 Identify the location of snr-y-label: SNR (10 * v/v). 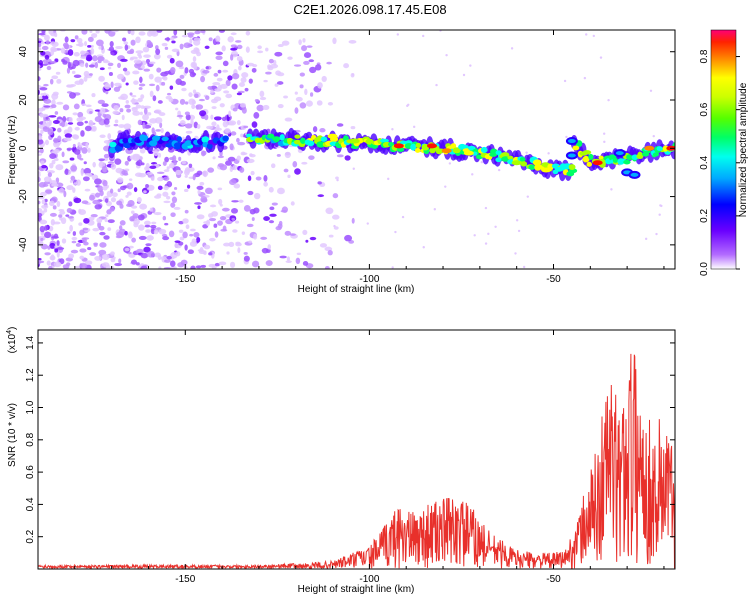
(12, 435).